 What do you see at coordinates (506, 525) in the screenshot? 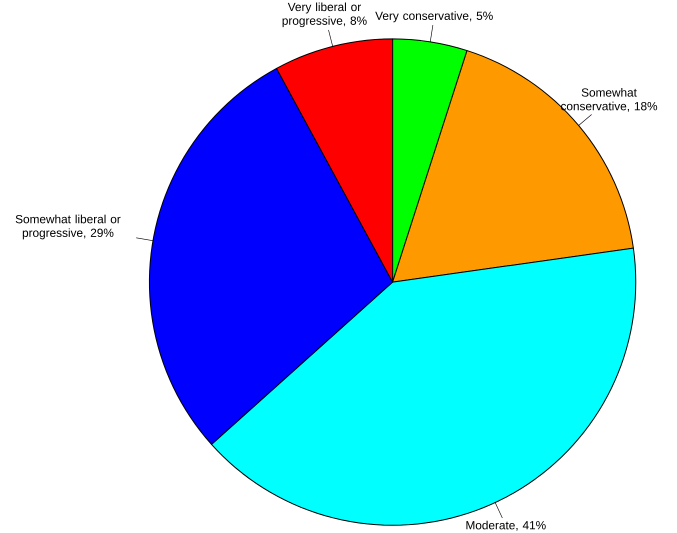
I see `slice-label: Moderate, 41%` at bounding box center [506, 525].